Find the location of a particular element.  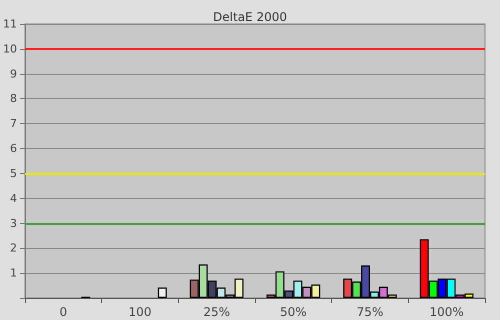

x-tick-label: 50% is located at coordinates (293, 312).